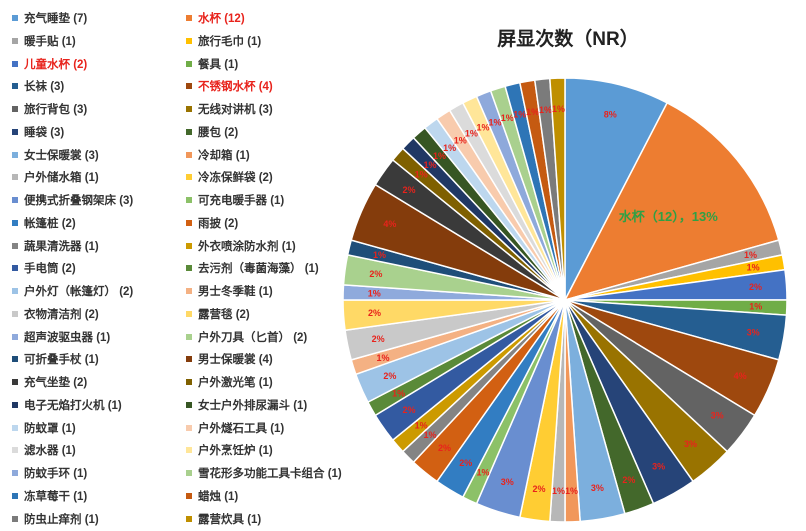 Image resolution: width=806 pixels, height=531 pixels. I want to click on legend-item: 冷冻保鲜袋 (2), so click(229, 177).